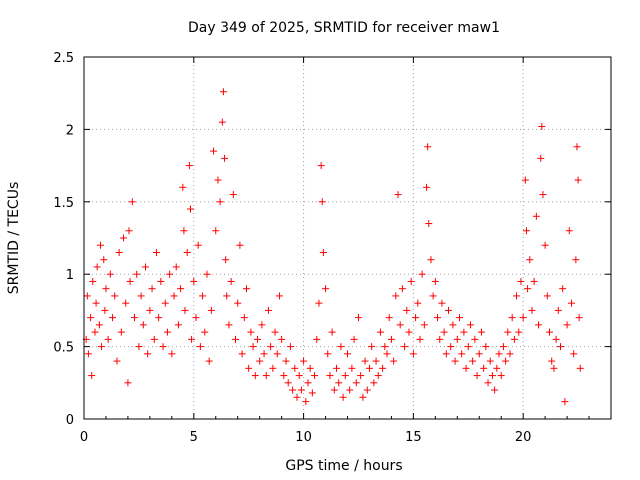  What do you see at coordinates (343, 466) in the screenshot?
I see `x-axis-label: GPS time / hours` at bounding box center [343, 466].